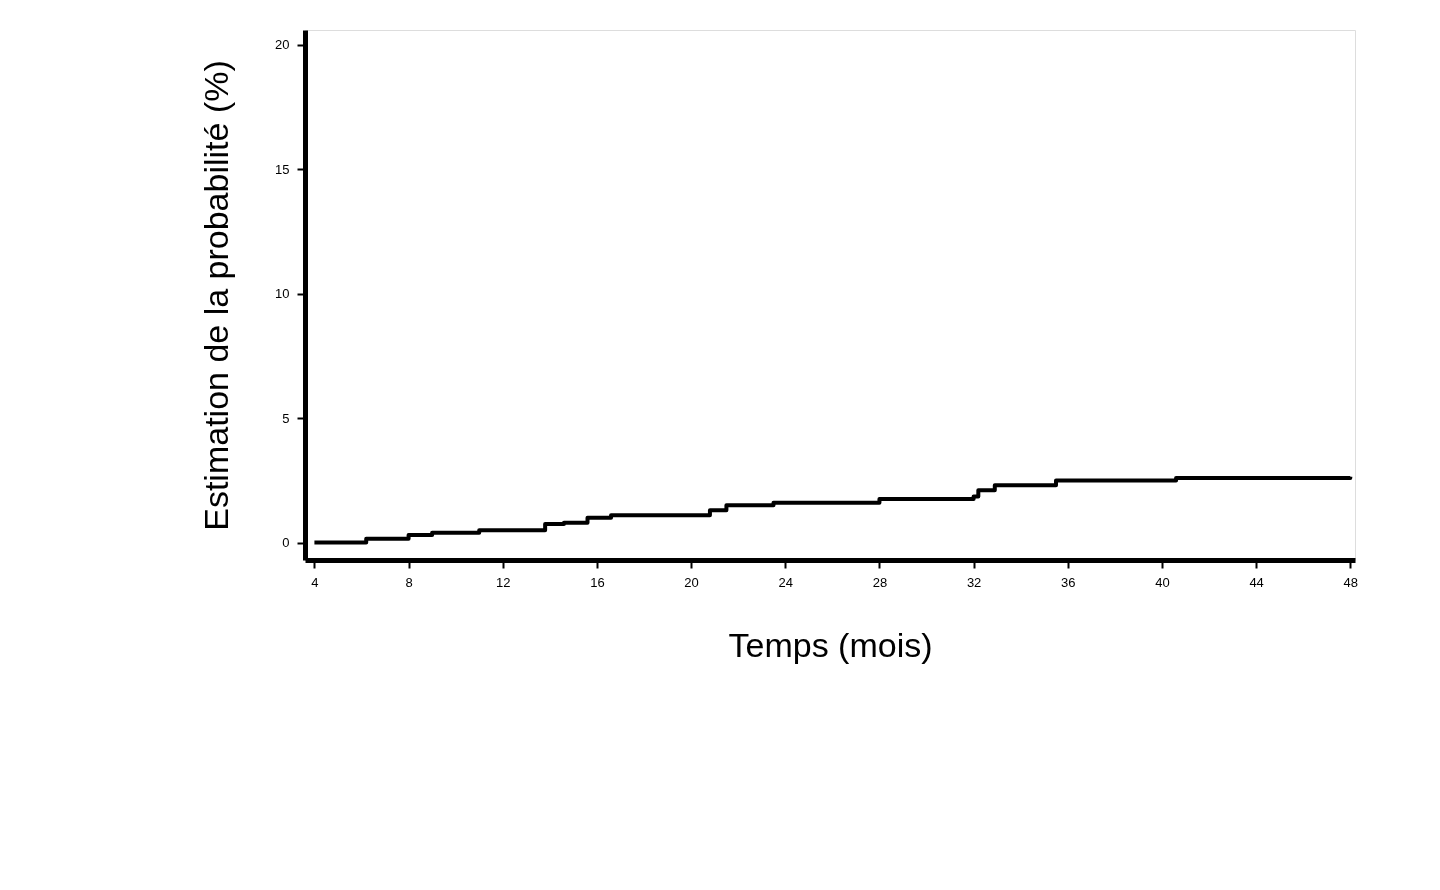  I want to click on x-tick-label: 48, so click(1351, 582).